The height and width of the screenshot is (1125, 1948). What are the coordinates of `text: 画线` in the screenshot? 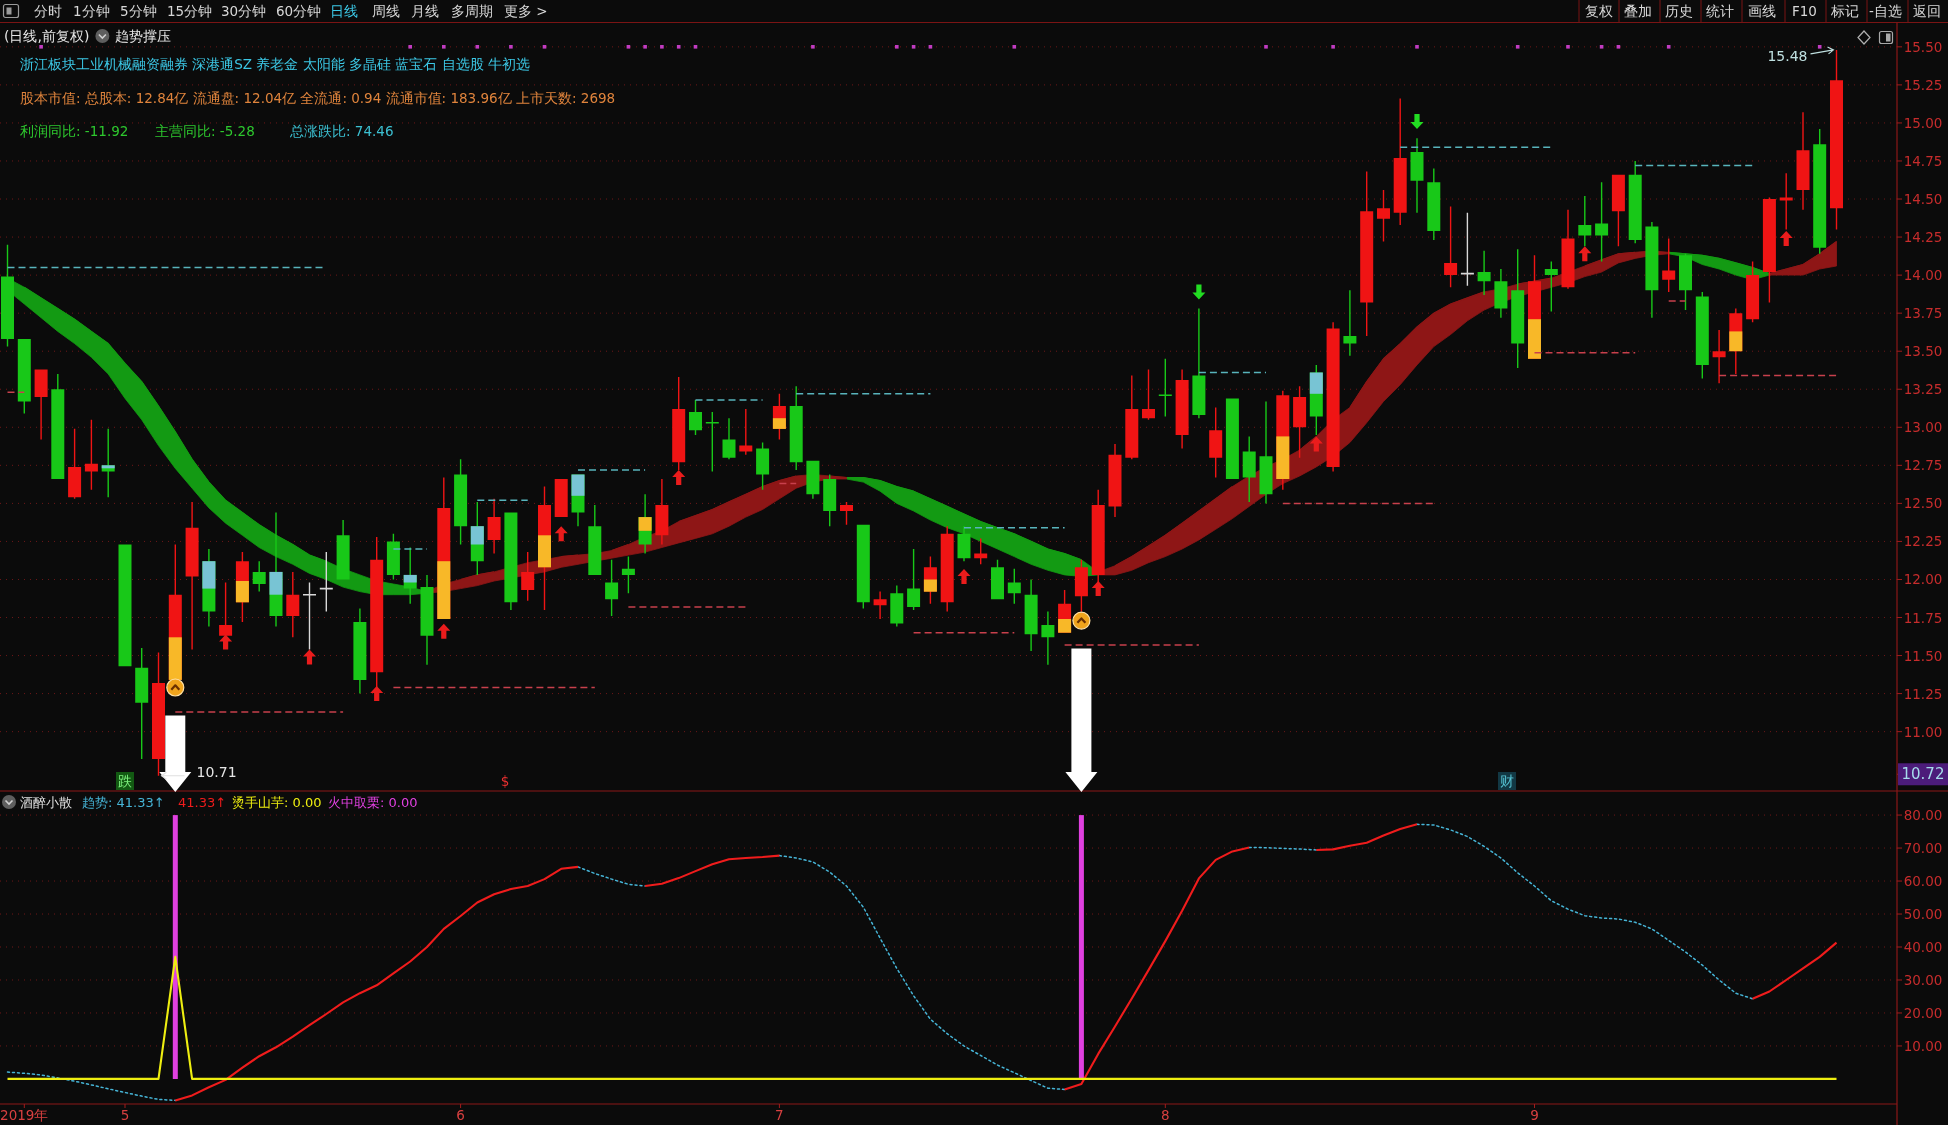 It's located at (1762, 11).